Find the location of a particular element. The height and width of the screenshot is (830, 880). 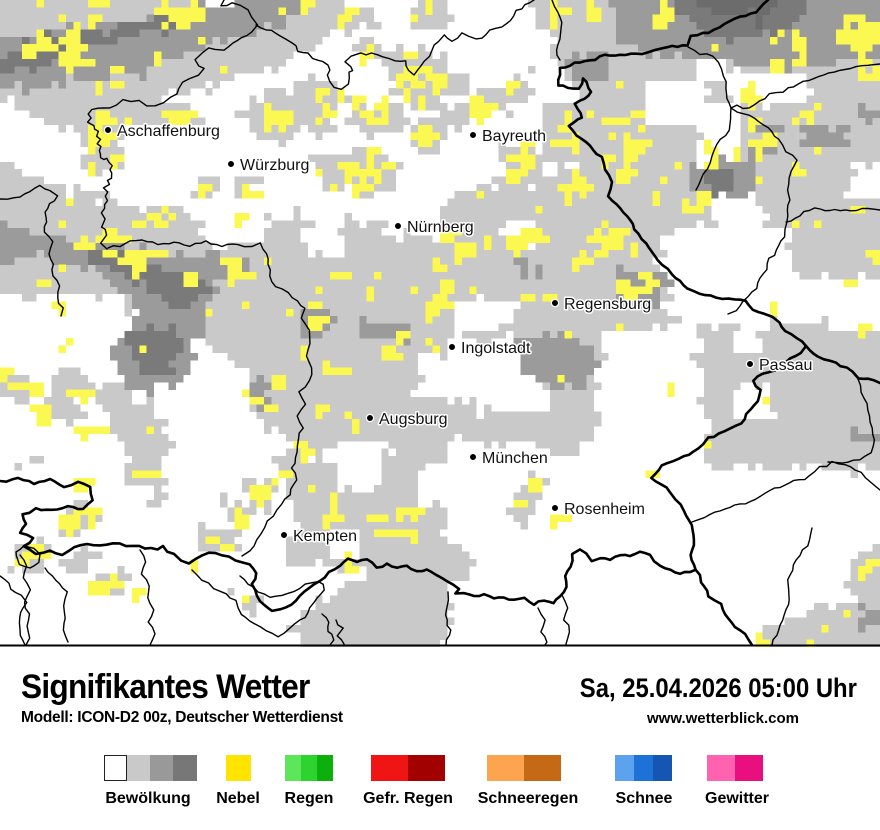

svg-text: München is located at coordinates (515, 458).